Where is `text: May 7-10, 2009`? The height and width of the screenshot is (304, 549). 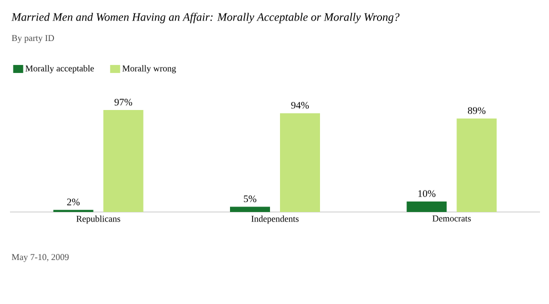
text: May 7-10, 2009 is located at coordinates (40, 258).